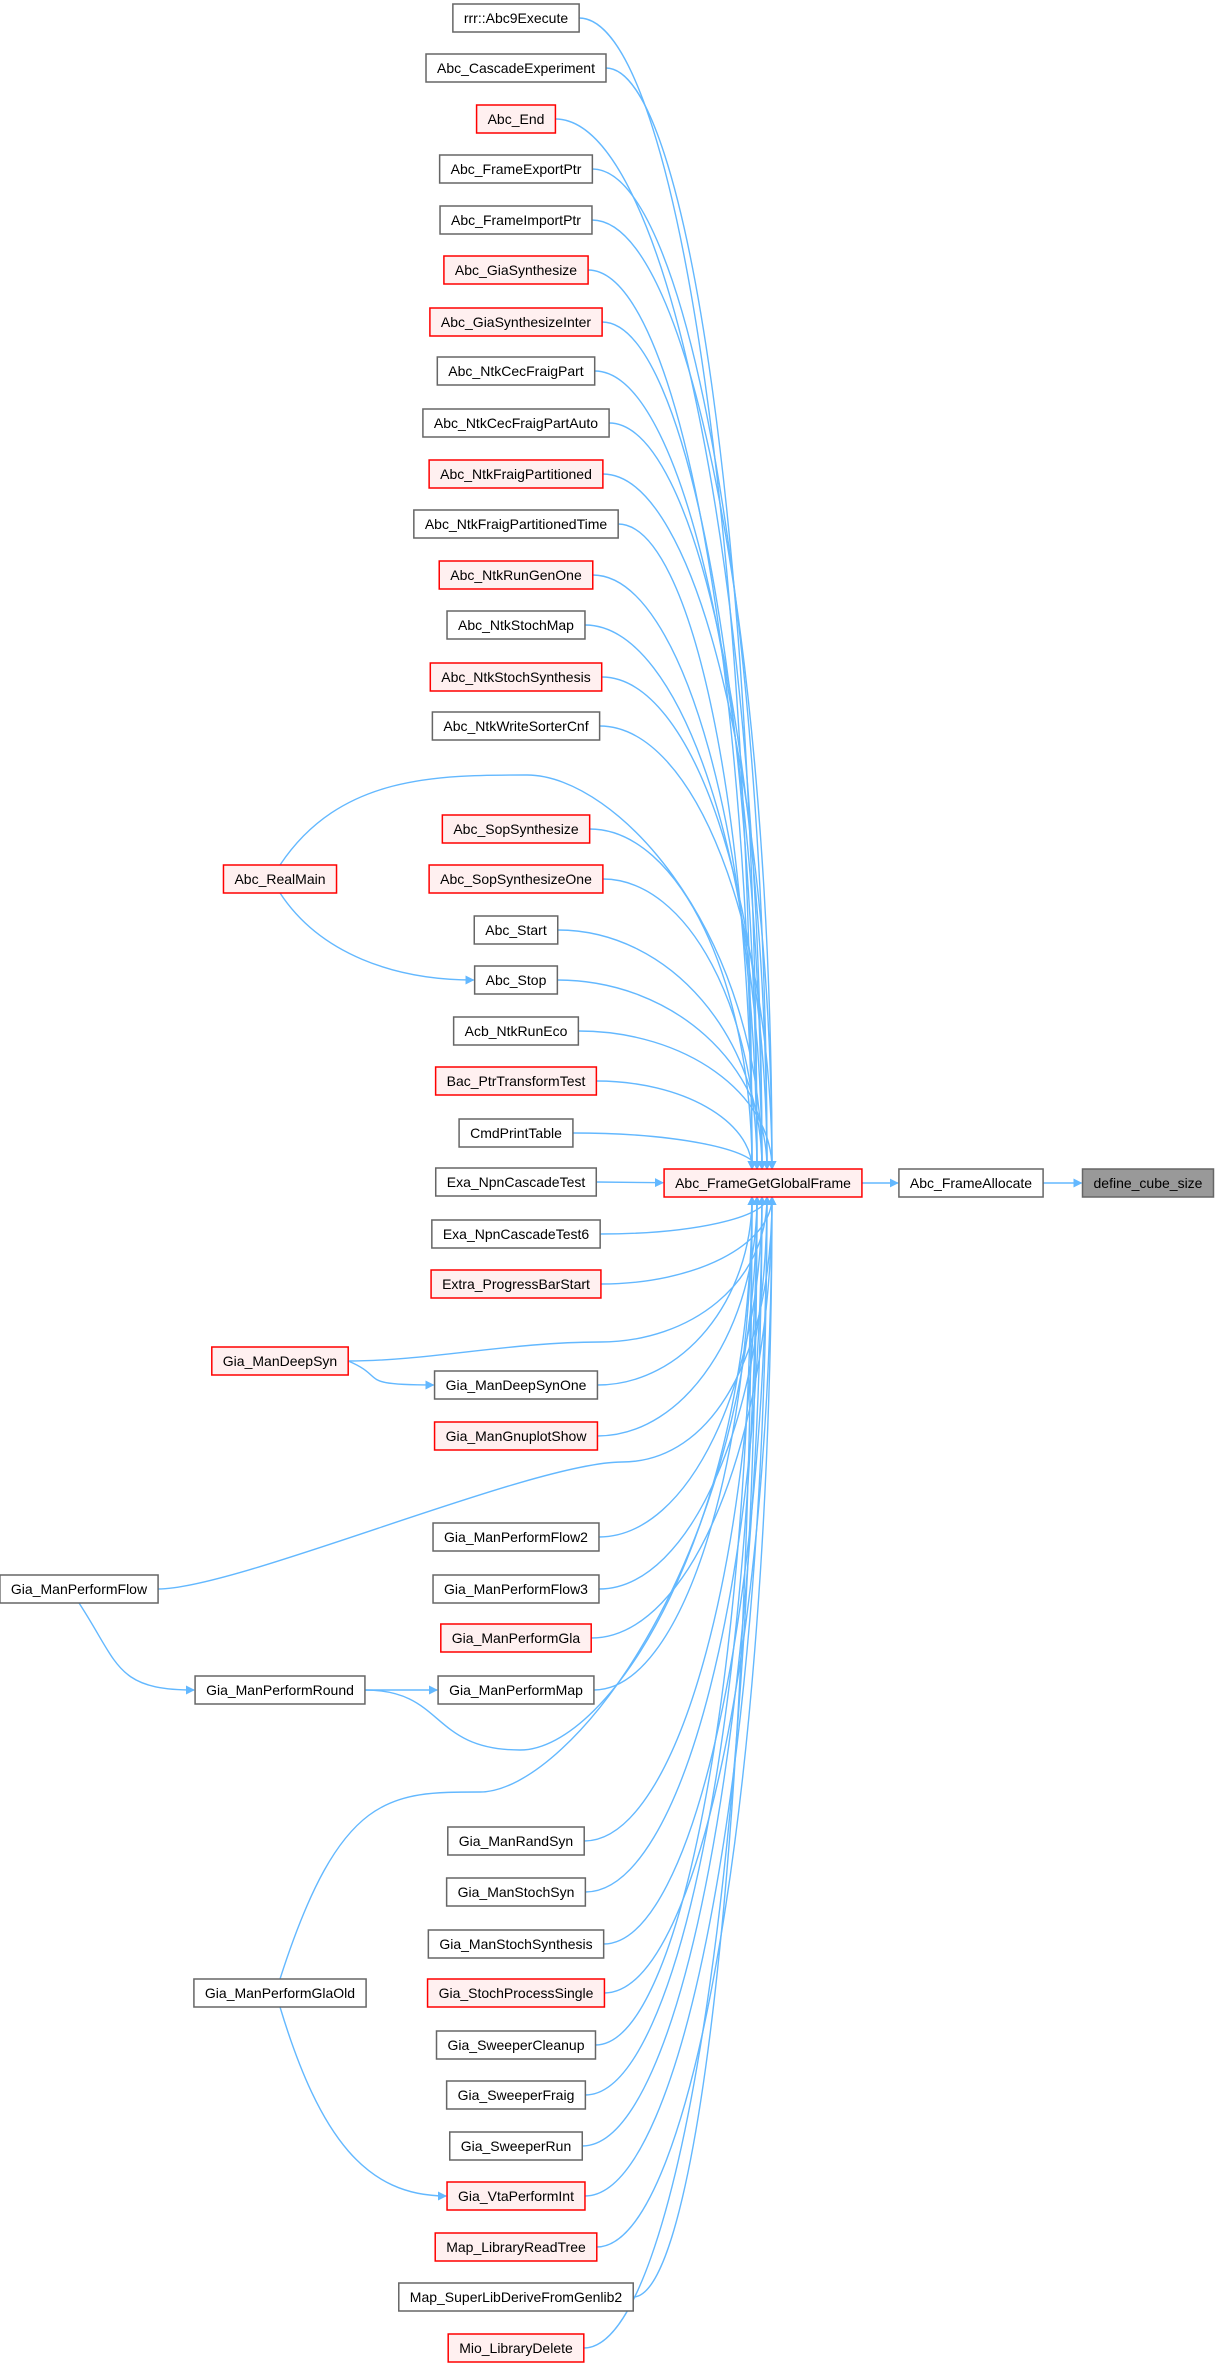 This screenshot has width=1215, height=2368. I want to click on graph-node: Abc_NtkStochSynthesis, so click(516, 677).